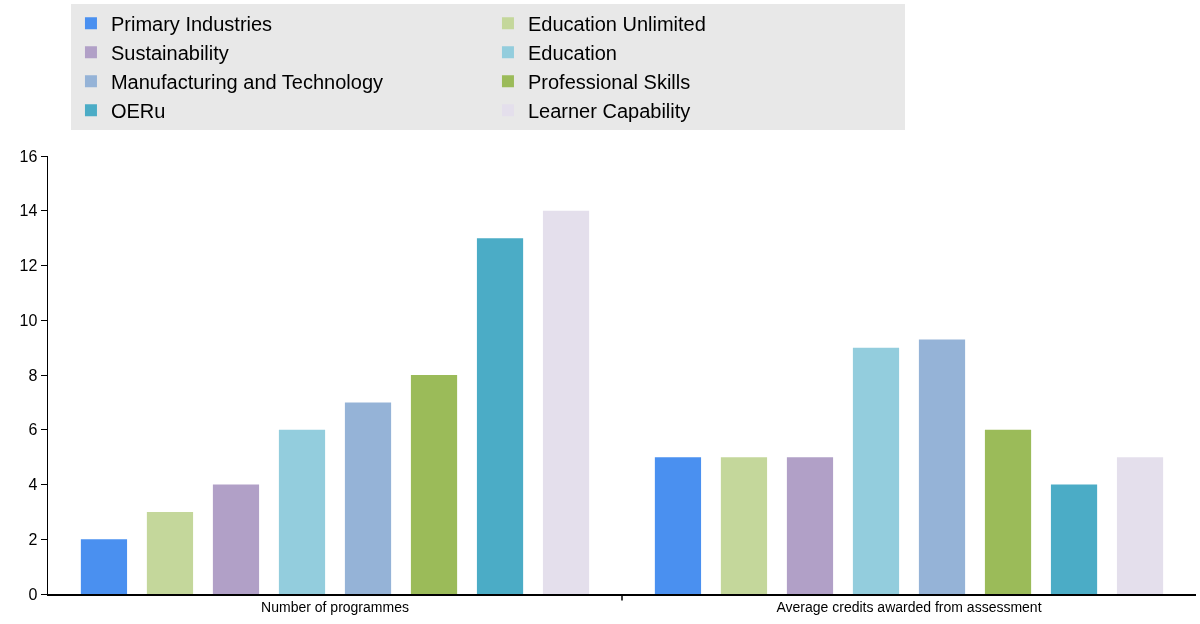 Image resolution: width=1200 pixels, height=624 pixels. Describe the element at coordinates (28, 156) in the screenshot. I see `y-tick-label: 16` at that location.